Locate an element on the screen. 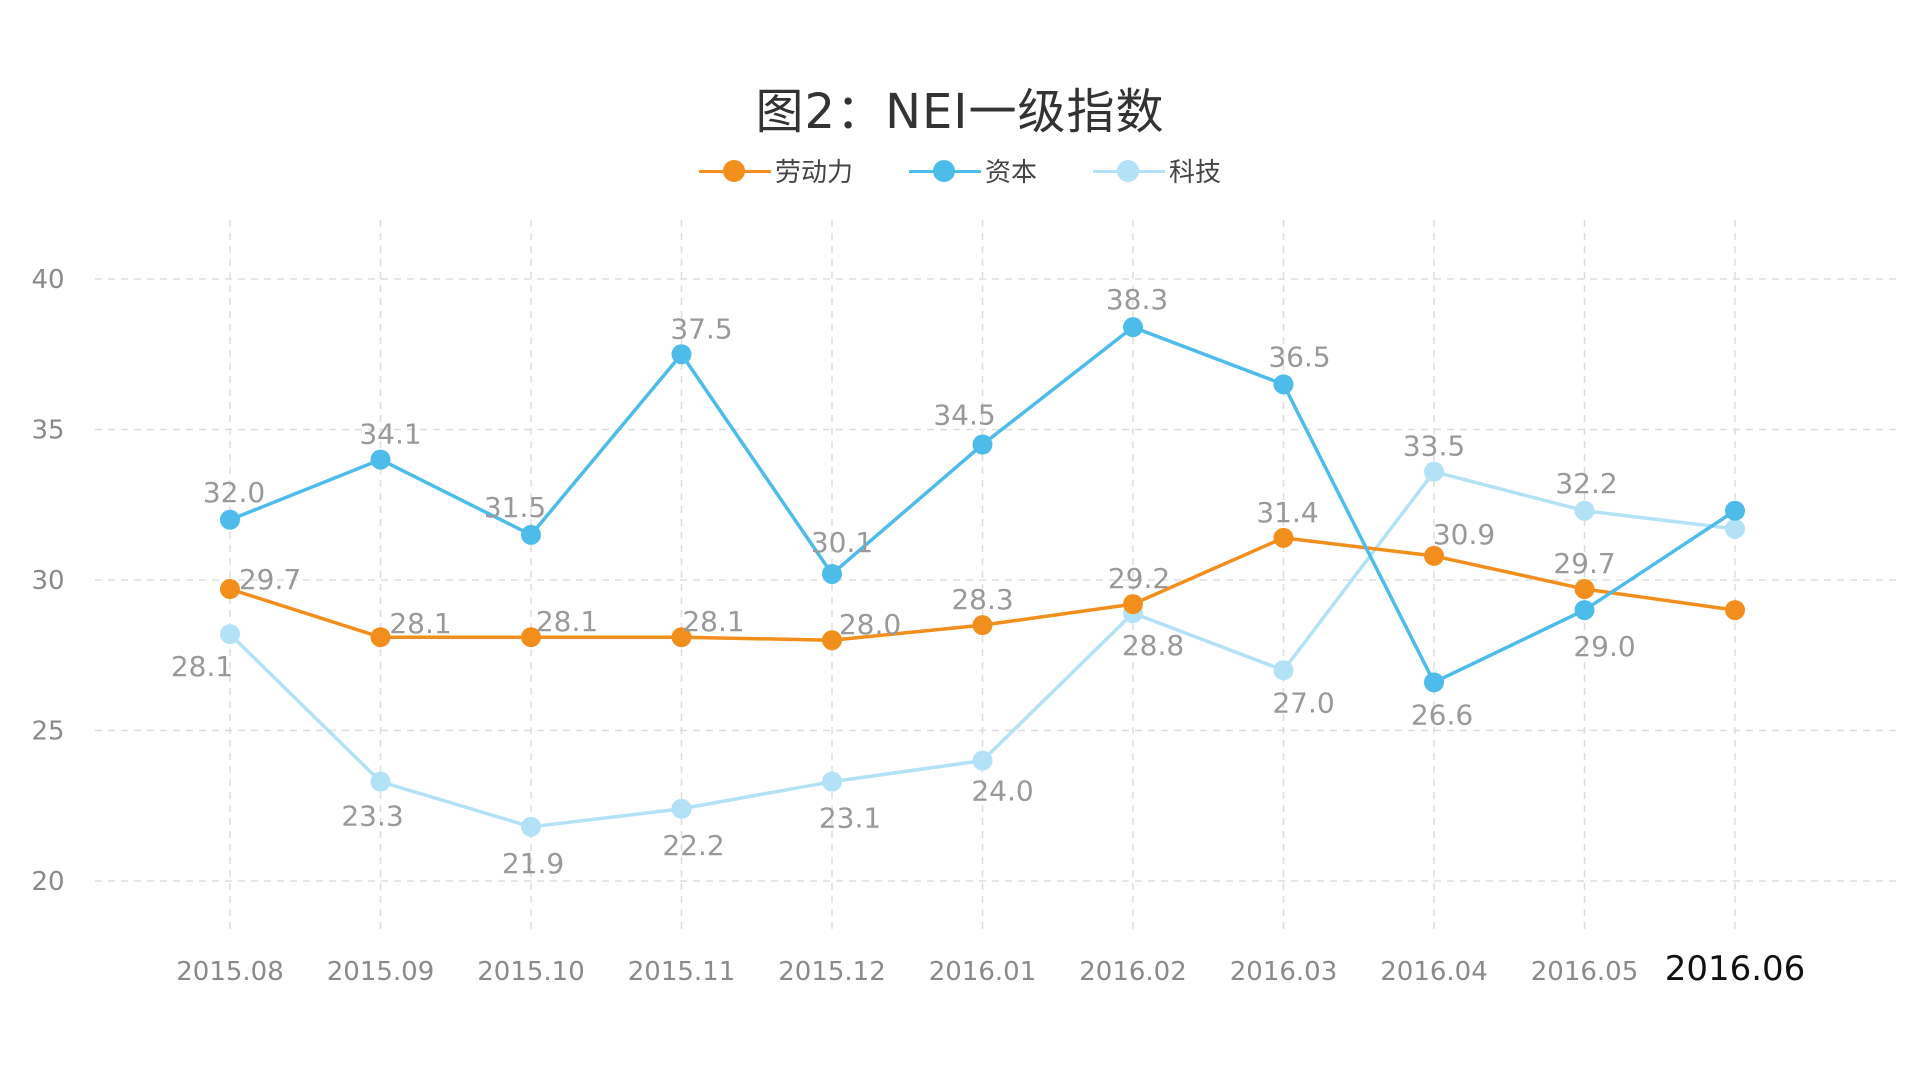 The height and width of the screenshot is (1080, 1920). data-label-capital-1: 34.1 is located at coordinates (390, 434).